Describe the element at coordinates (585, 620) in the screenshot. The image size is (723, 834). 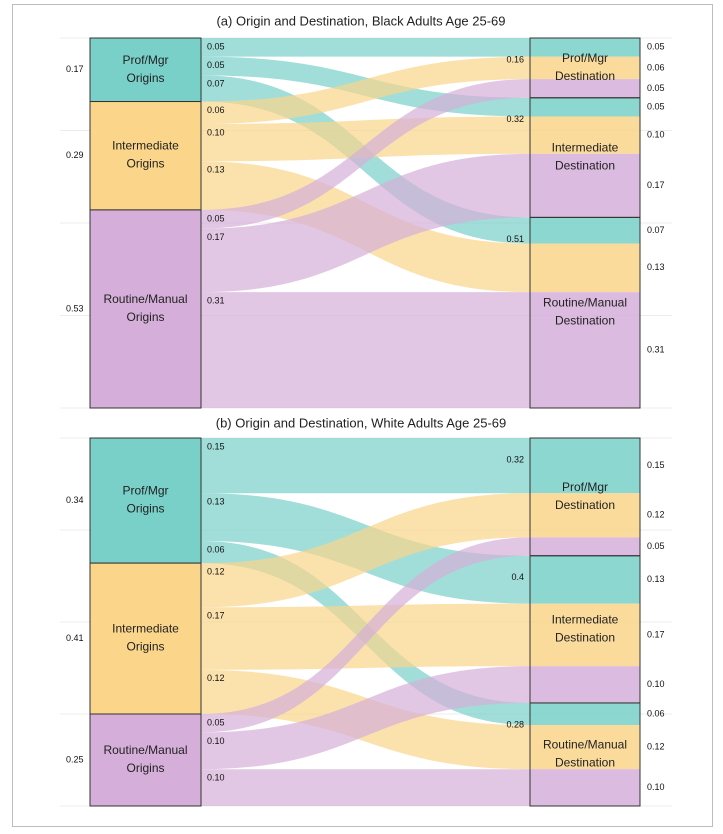
I see `destination-node-label-line: Intermediate` at that location.